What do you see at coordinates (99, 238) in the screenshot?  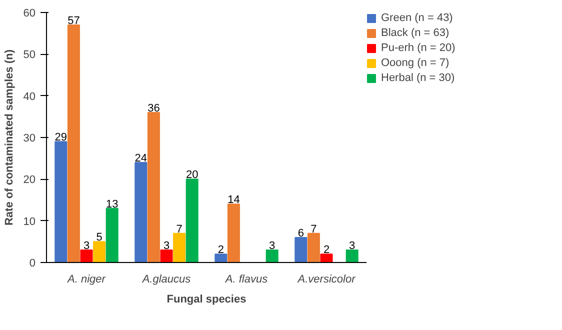 I see `data-label: 5` at bounding box center [99, 238].